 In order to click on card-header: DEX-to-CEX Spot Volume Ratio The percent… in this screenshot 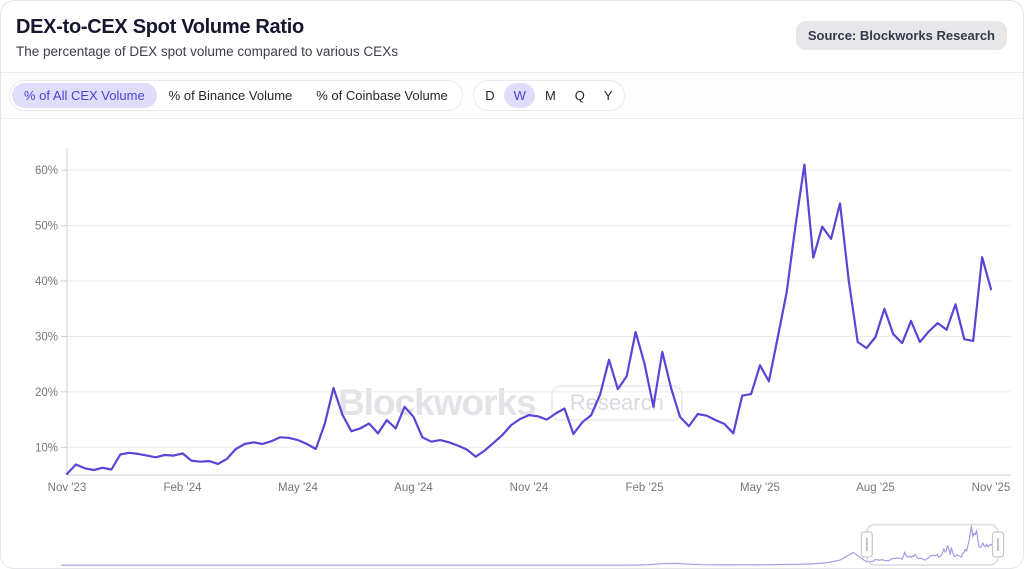, I will do `click(512, 36)`.